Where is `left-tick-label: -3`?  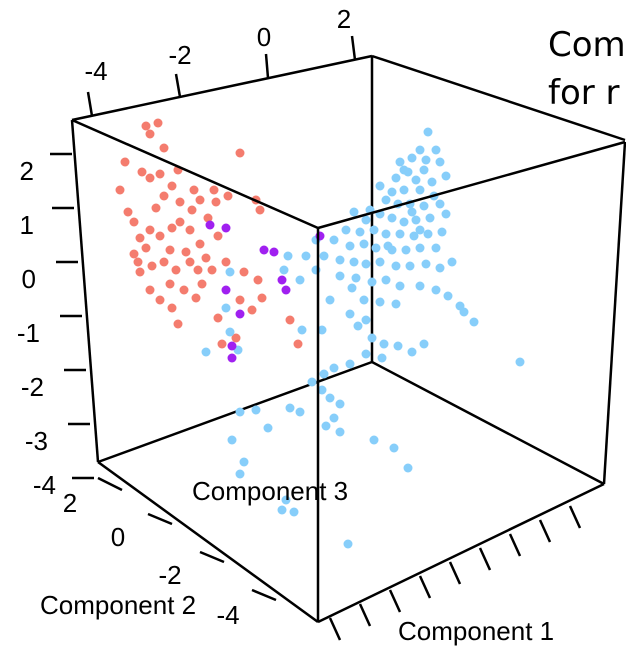 left-tick-label: -3 is located at coordinates (36, 441).